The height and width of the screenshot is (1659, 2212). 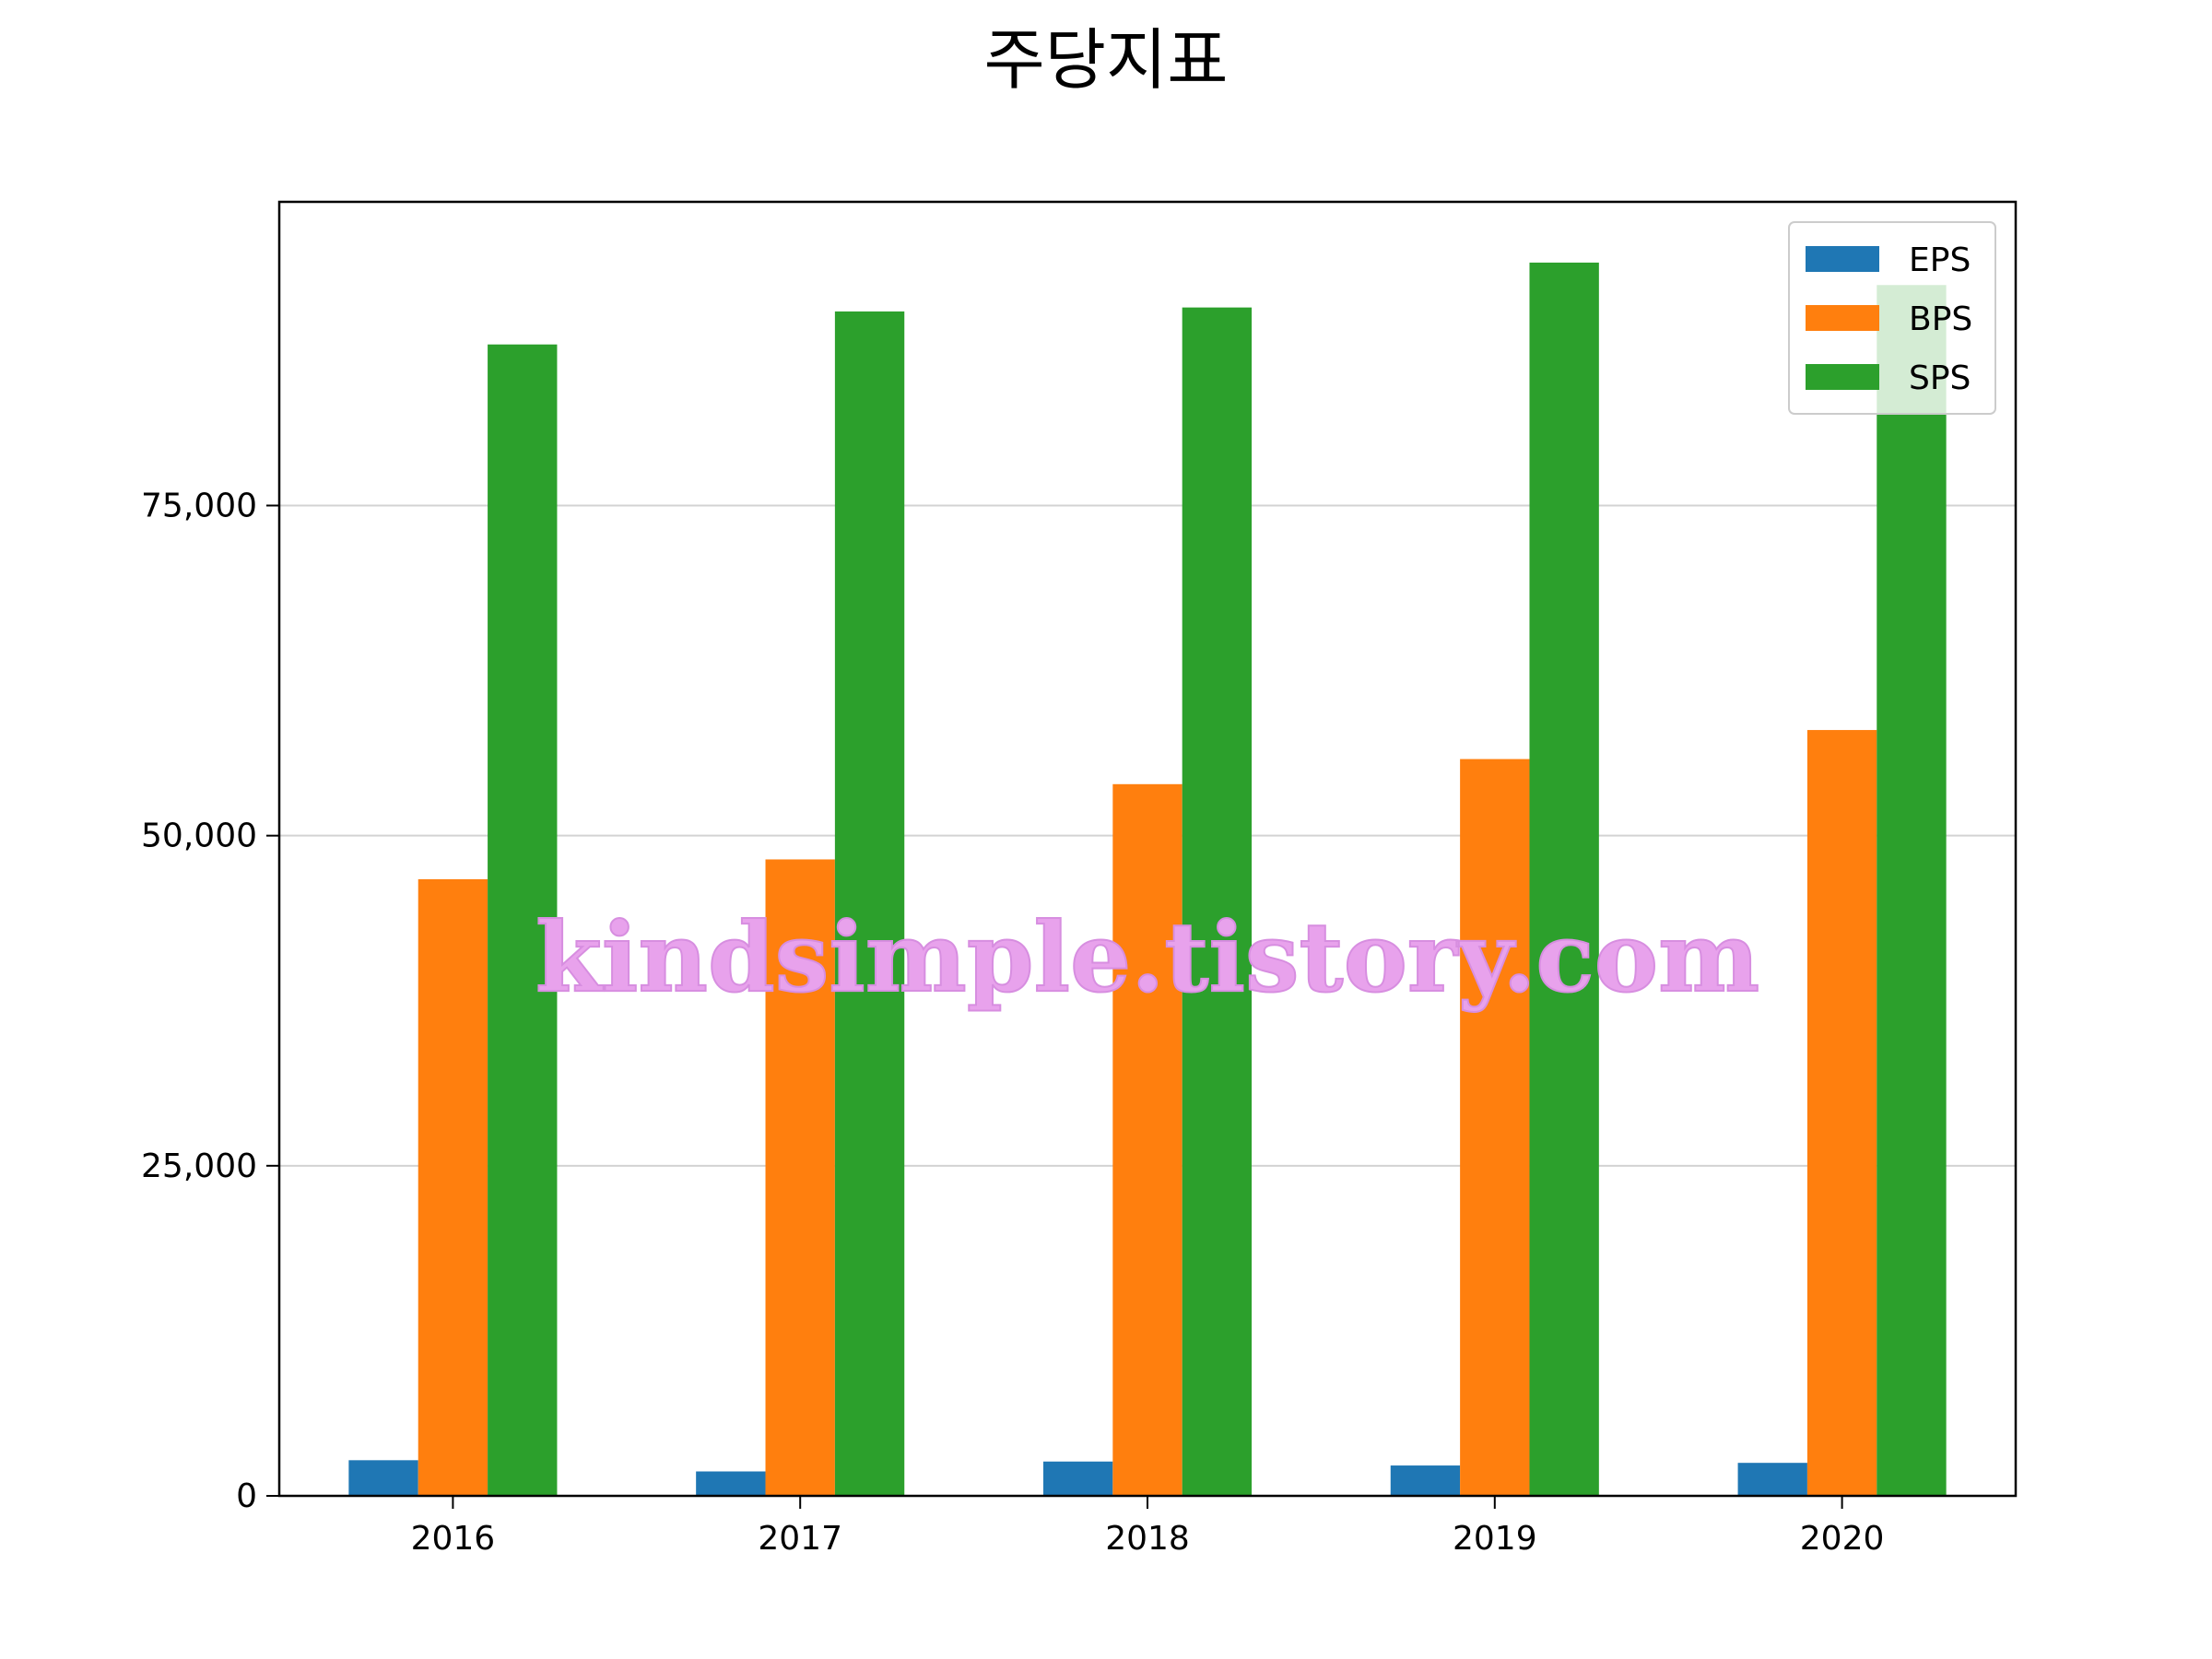 What do you see at coordinates (383, 1478) in the screenshot?
I see `bar-eps-2016` at bounding box center [383, 1478].